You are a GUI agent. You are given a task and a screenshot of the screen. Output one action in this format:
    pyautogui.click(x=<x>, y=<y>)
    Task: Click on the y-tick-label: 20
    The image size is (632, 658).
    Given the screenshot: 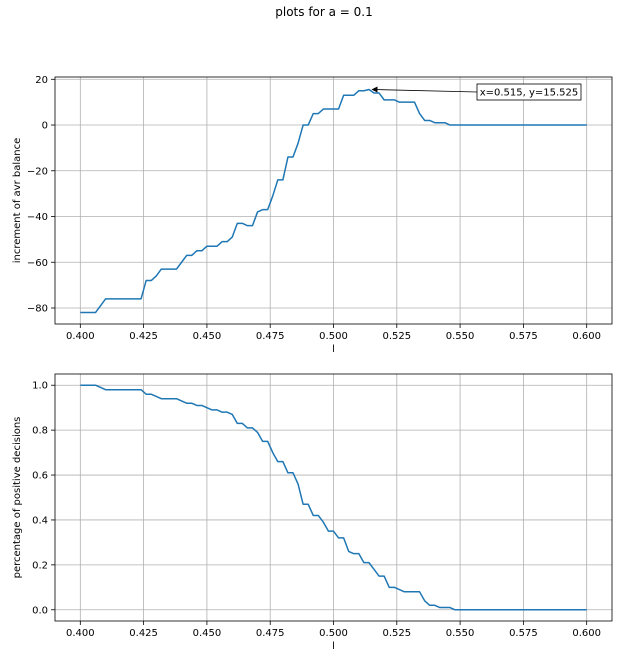 What is the action you would take?
    pyautogui.click(x=41, y=80)
    